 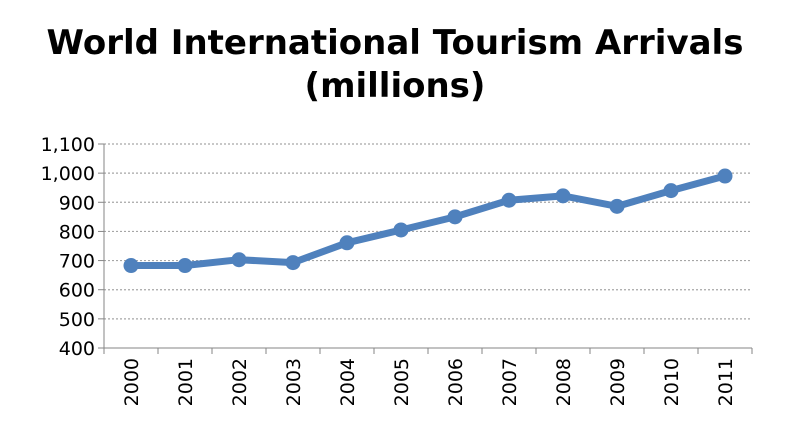 I want to click on x-tick-label: 2005, so click(x=402, y=382).